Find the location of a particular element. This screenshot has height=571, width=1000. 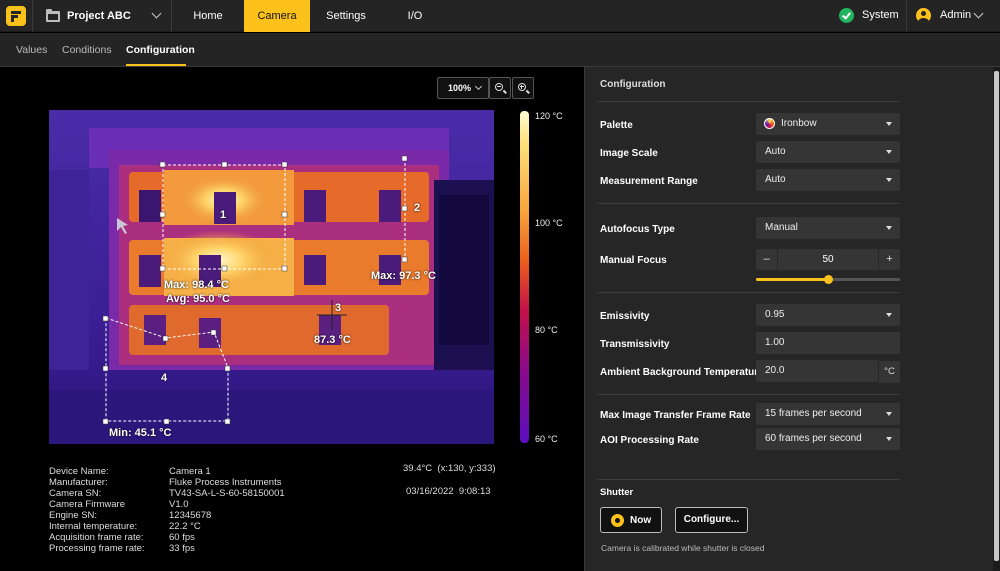

zoom-select: 100% is located at coordinates (463, 88).